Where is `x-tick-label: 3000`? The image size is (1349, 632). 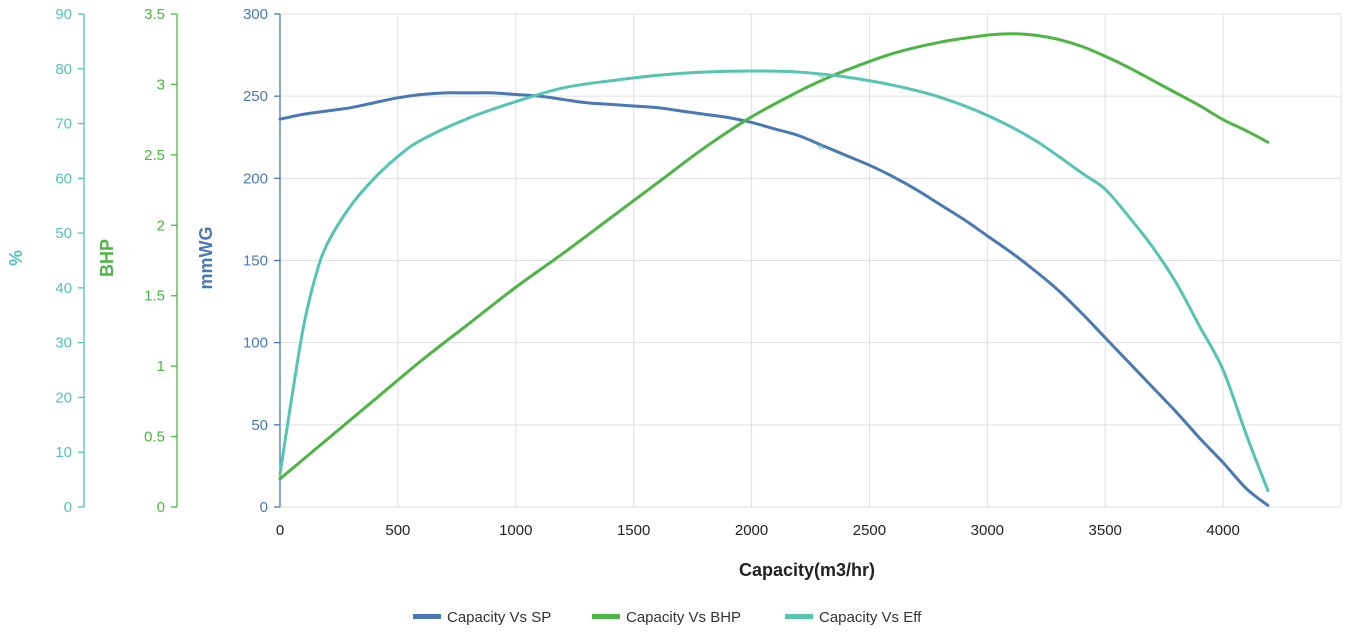
x-tick-label: 3000 is located at coordinates (987, 530).